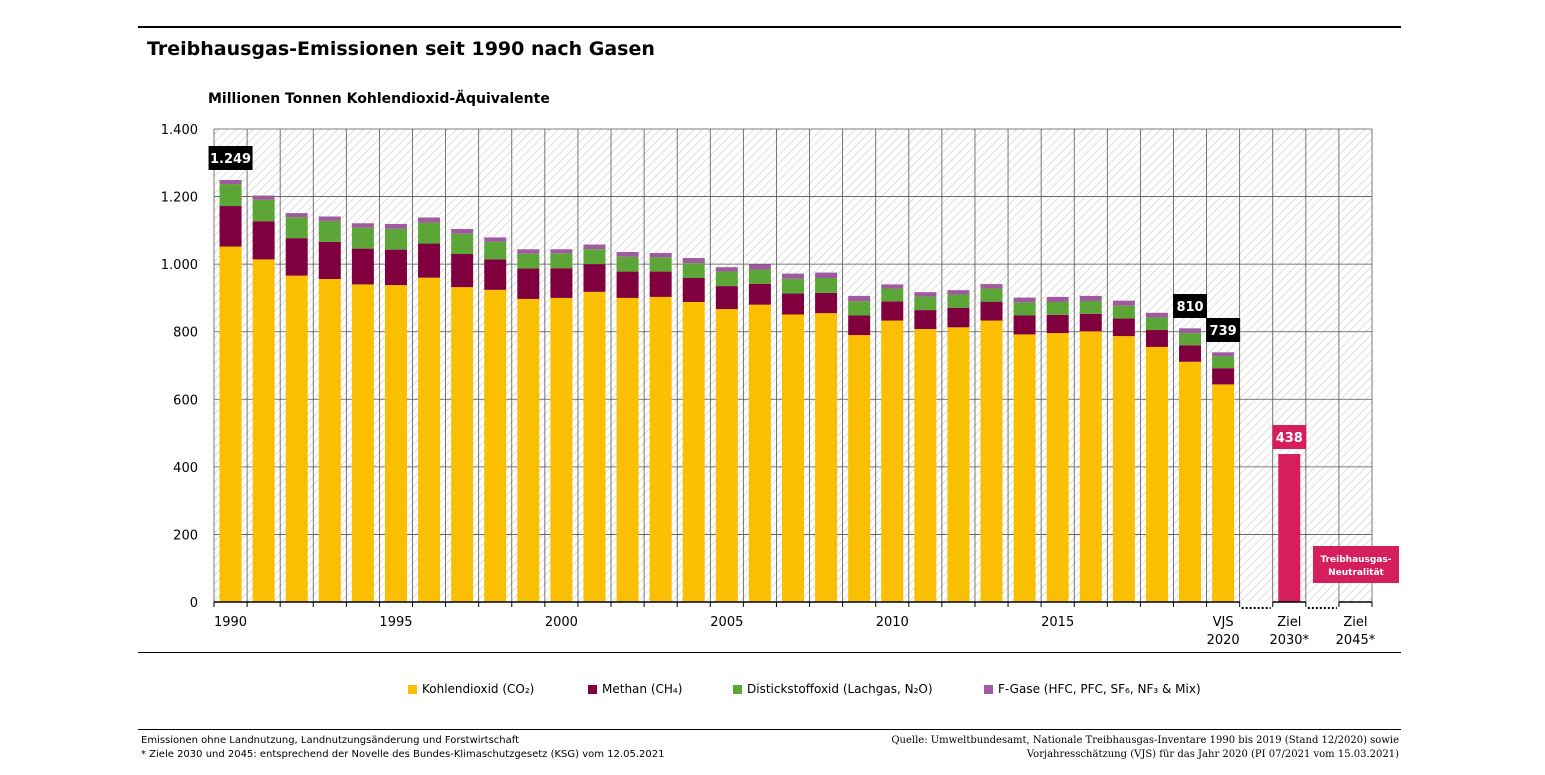  I want to click on bar-n2o-1997, so click(462, 244).